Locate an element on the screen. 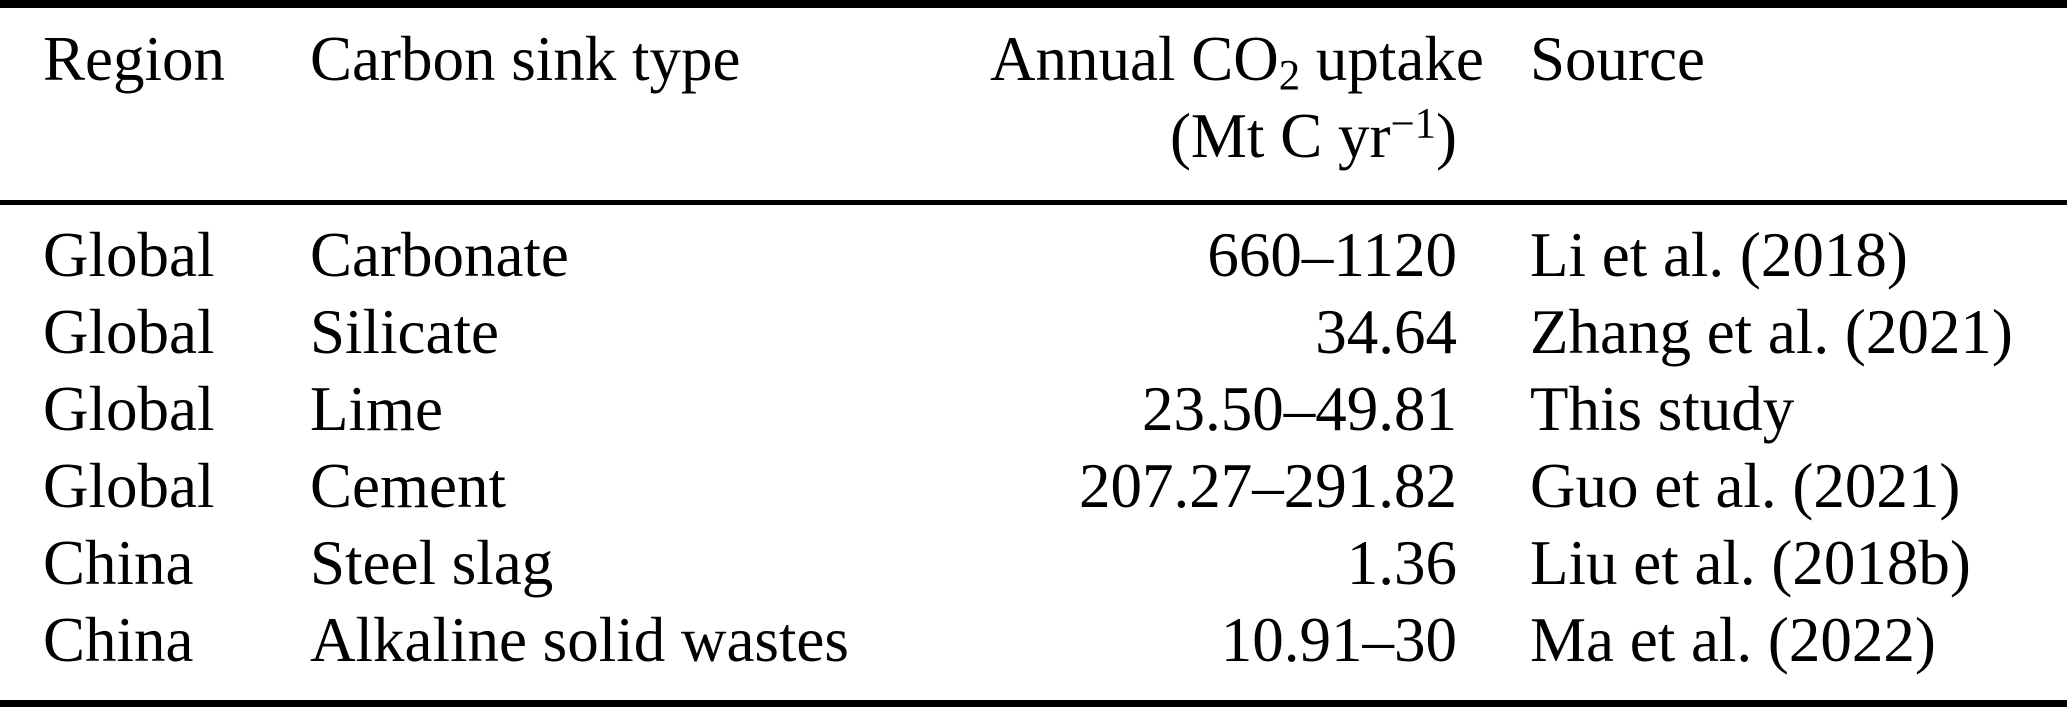 The image size is (2067, 719). col-header-source: Source is located at coordinates (1762, 103).